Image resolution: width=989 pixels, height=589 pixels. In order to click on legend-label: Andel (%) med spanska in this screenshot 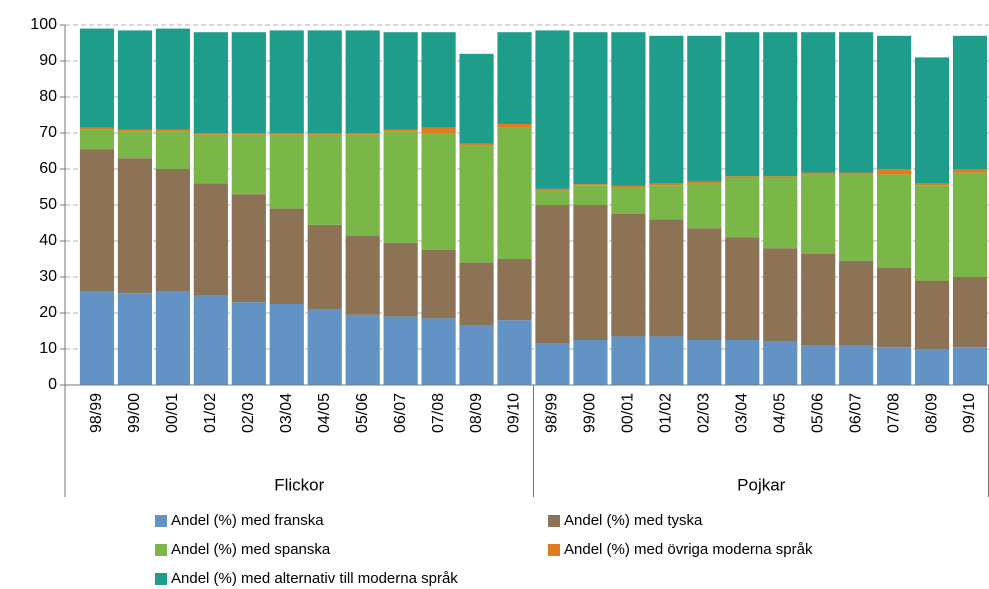, I will do `click(251, 549)`.